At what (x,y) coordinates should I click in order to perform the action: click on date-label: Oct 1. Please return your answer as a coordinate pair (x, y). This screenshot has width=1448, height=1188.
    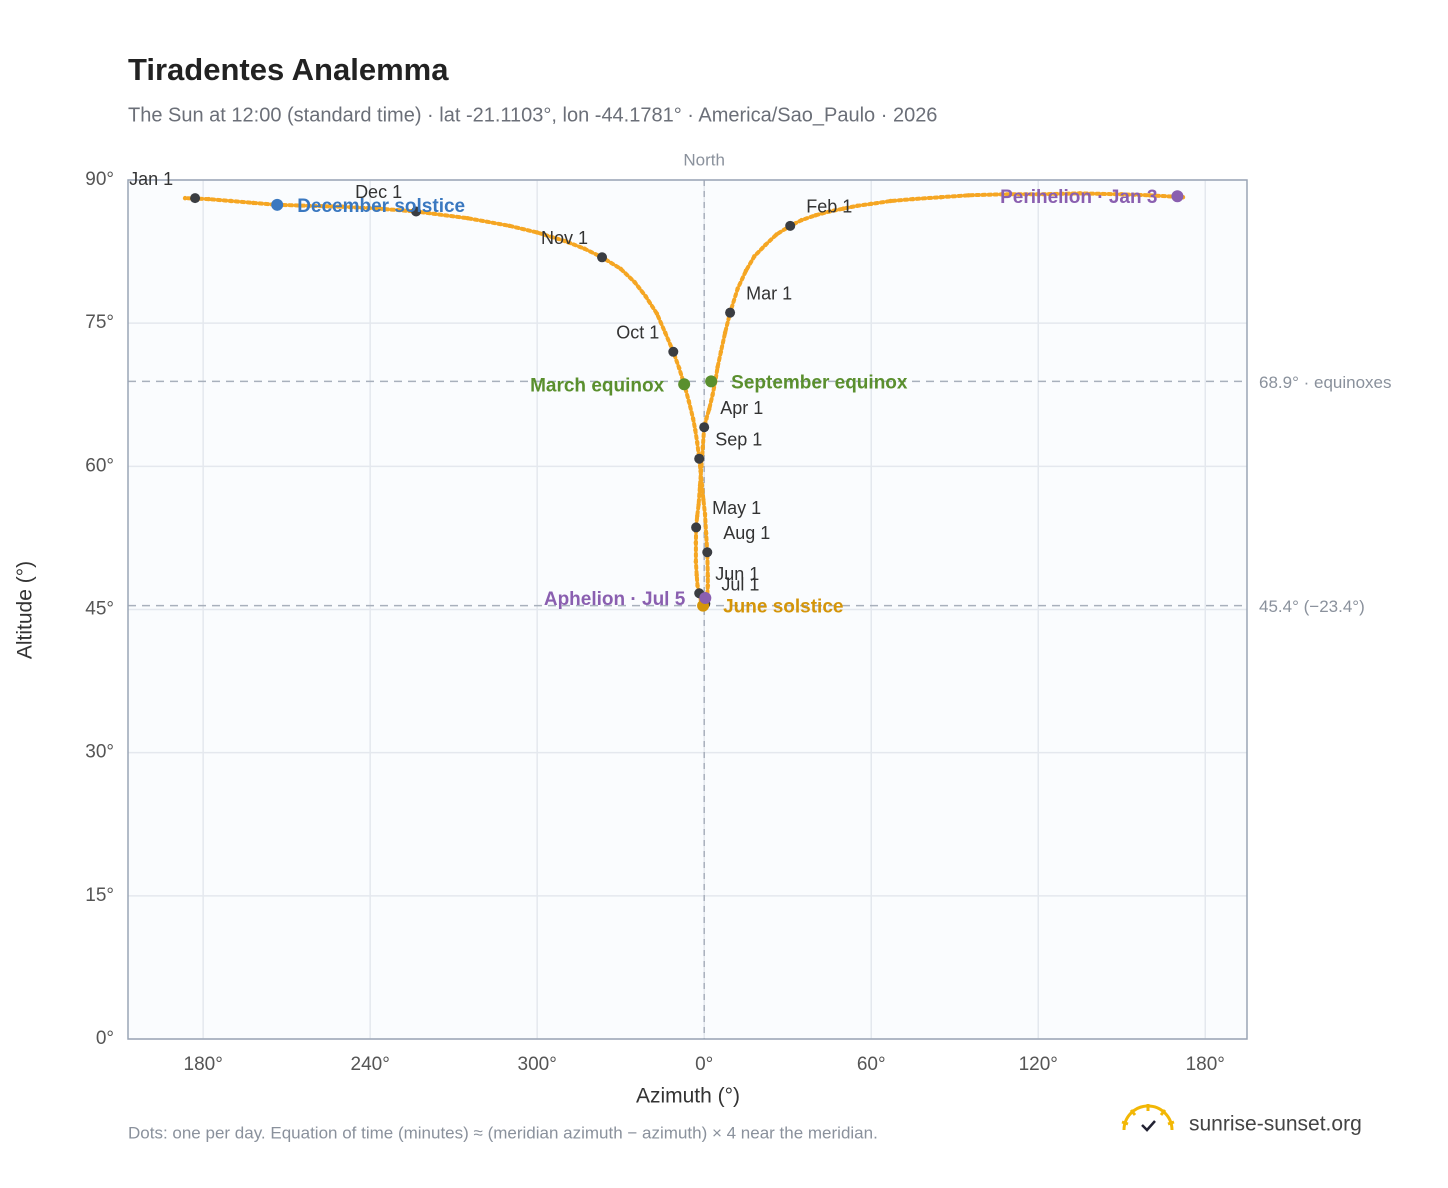
    Looking at the image, I should click on (637, 333).